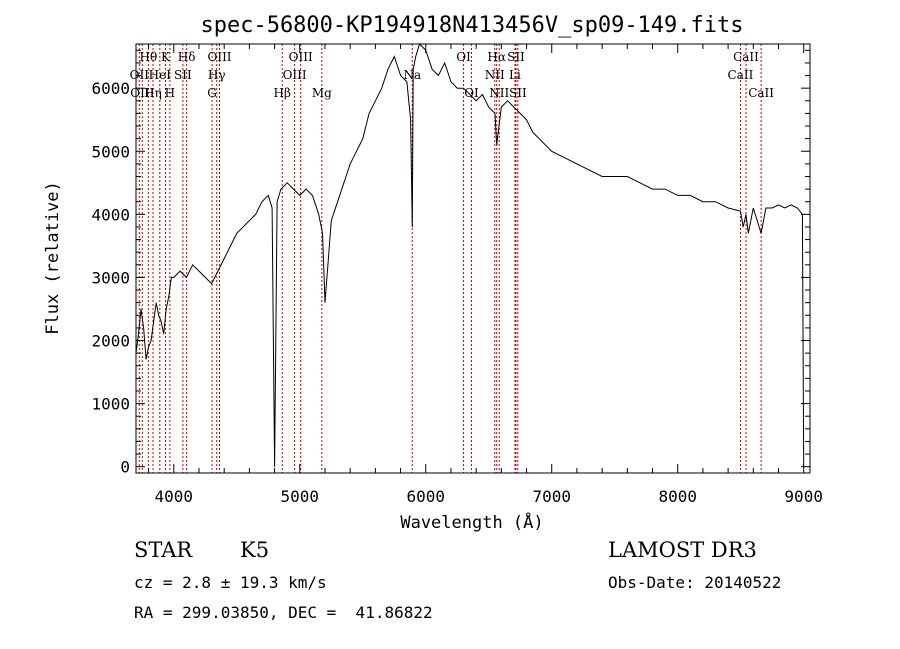 This screenshot has height=649, width=900. I want to click on line-label-3: Hη, so click(153, 93).